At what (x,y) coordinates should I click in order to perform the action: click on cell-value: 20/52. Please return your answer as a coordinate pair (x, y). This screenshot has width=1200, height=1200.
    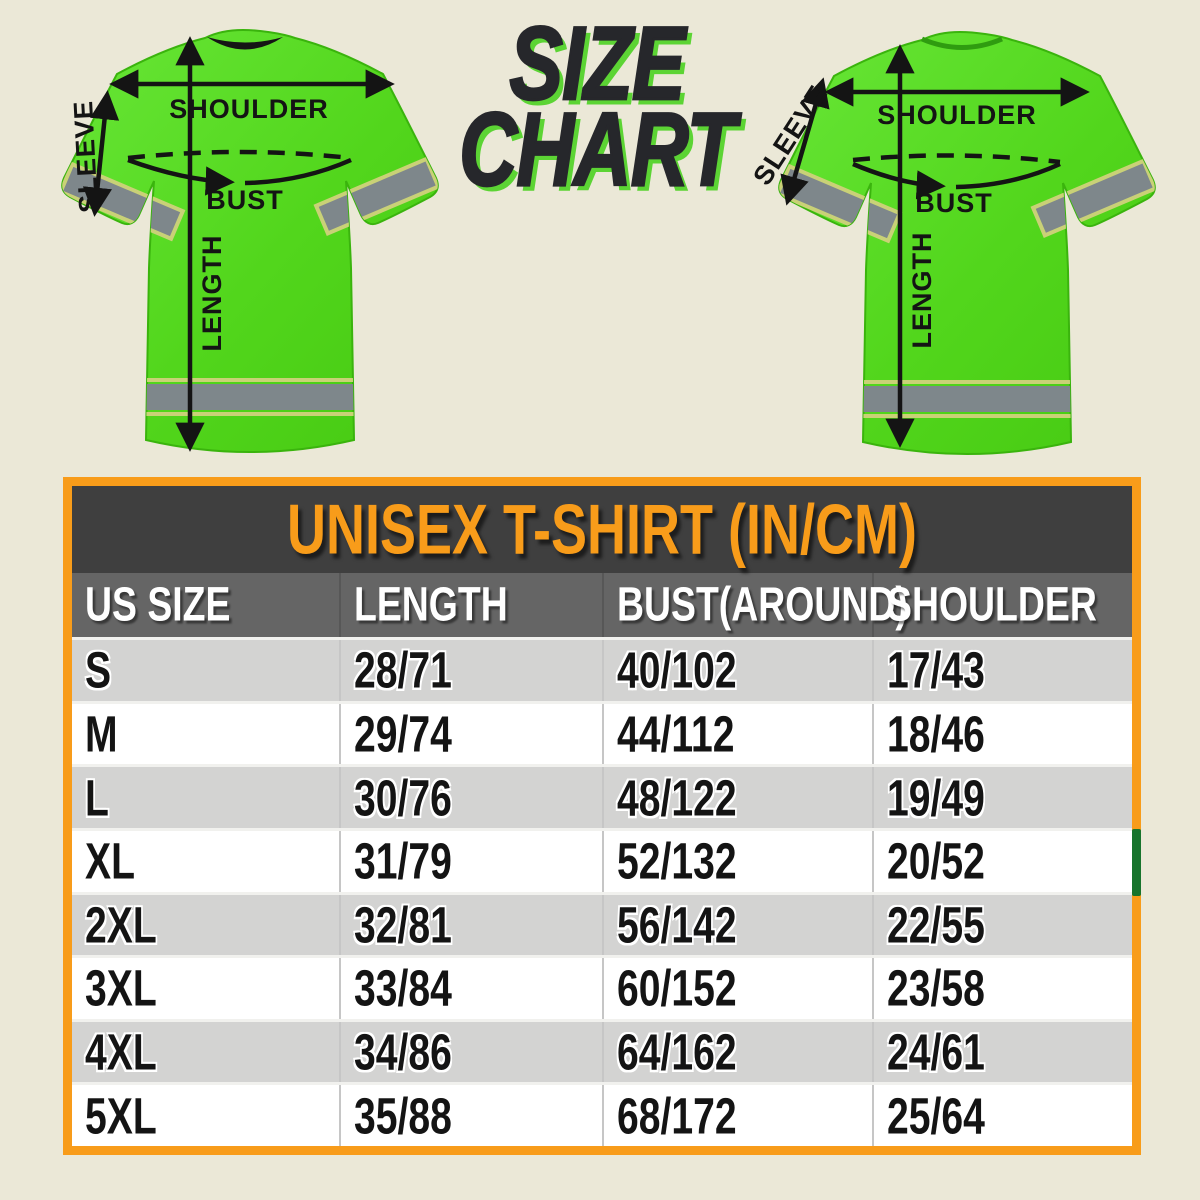
    Looking at the image, I should click on (936, 861).